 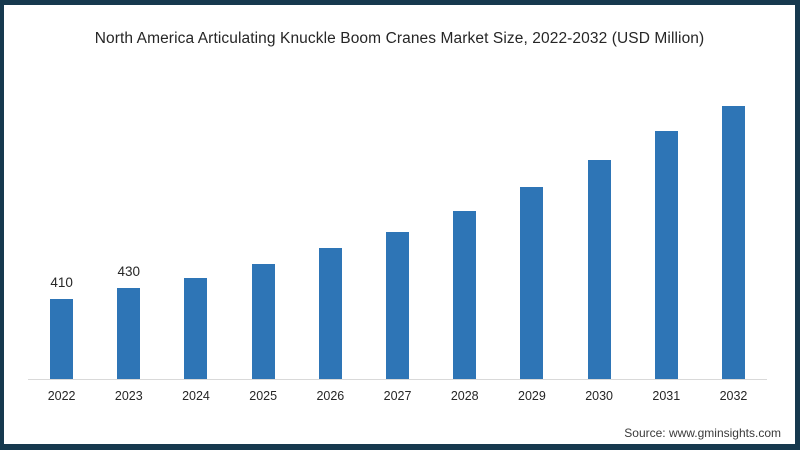 What do you see at coordinates (128, 396) in the screenshot?
I see `x-tick-label: 2023` at bounding box center [128, 396].